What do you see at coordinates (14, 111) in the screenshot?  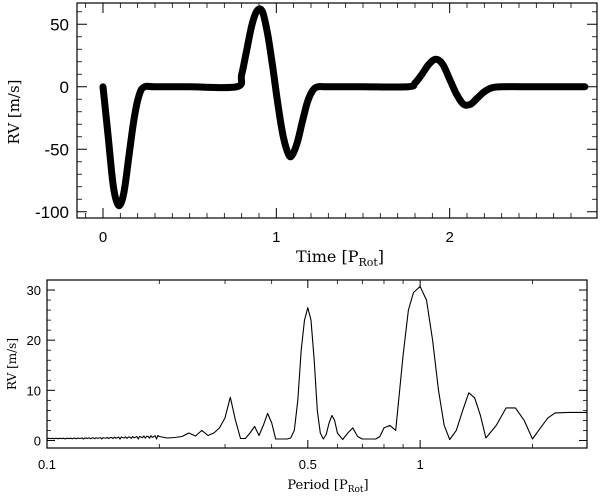 I see `top-y-axis-title: RV [m/s]` at bounding box center [14, 111].